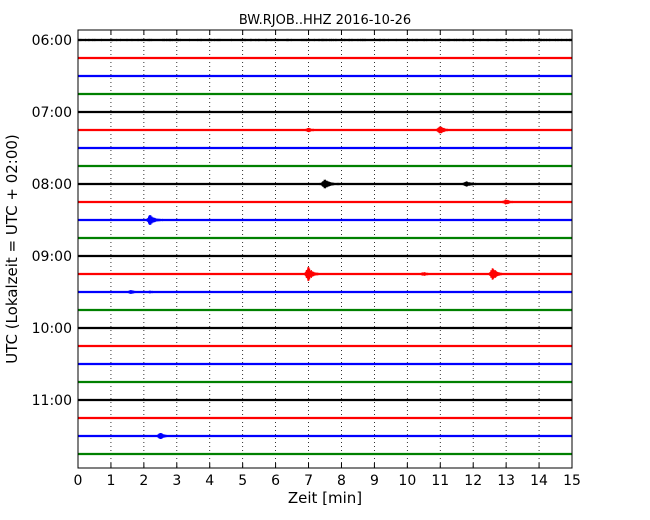  Describe the element at coordinates (440, 481) in the screenshot. I see `x-tick-label: 11` at that location.